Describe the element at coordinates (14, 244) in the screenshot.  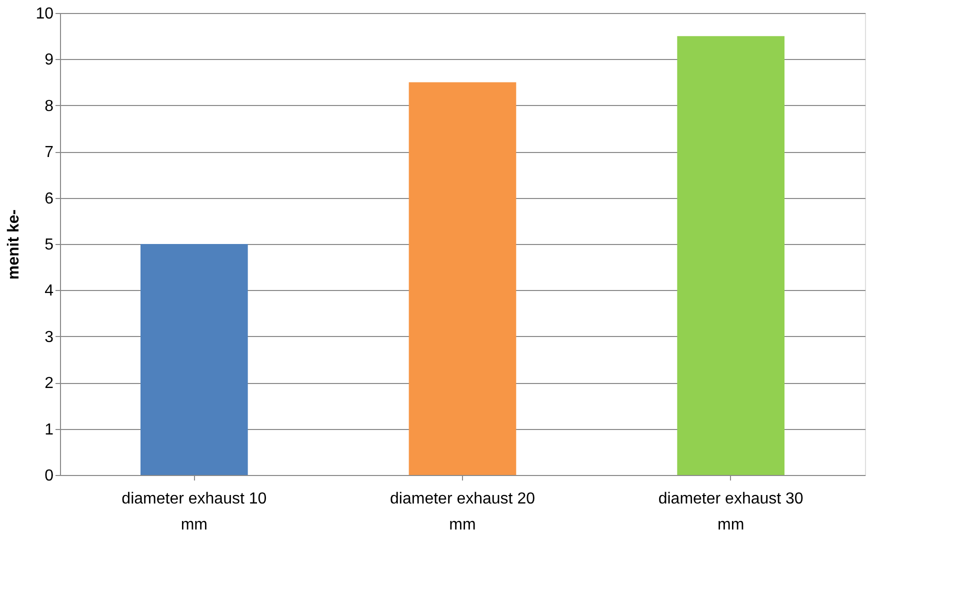
I see `y-axis-title: menit ke-` at that location.